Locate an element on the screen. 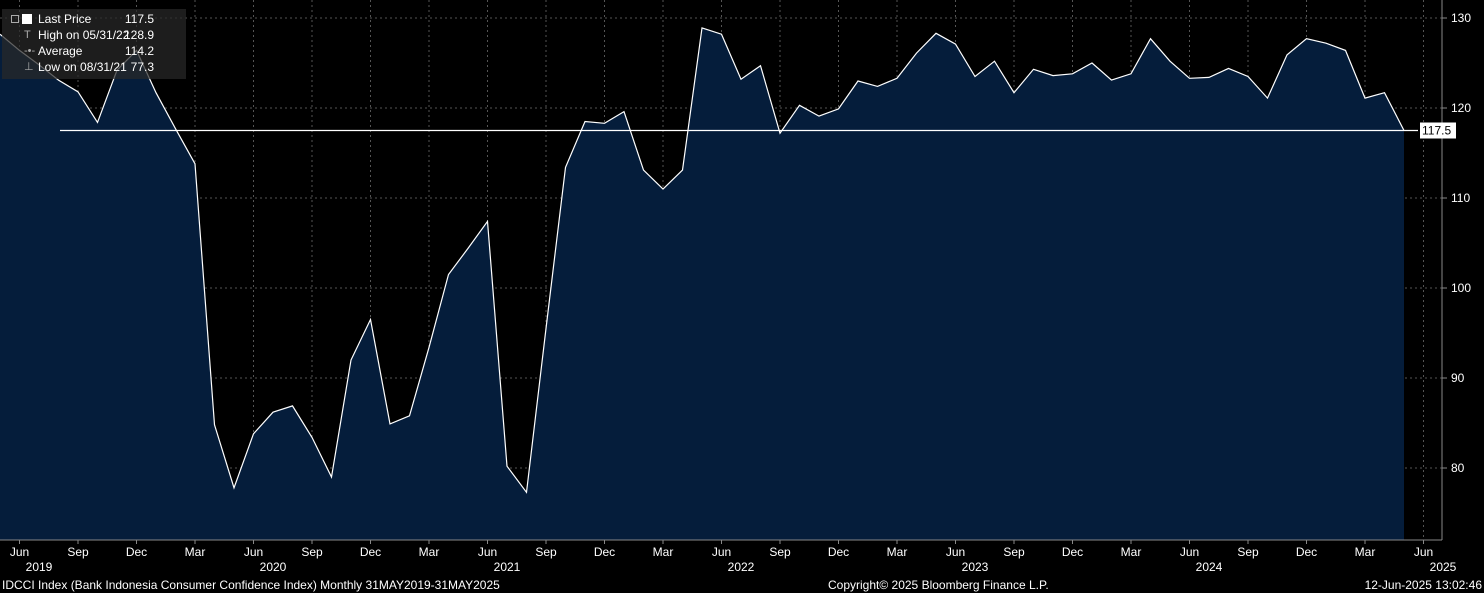  x-year-label: 2022 is located at coordinates (741, 567).